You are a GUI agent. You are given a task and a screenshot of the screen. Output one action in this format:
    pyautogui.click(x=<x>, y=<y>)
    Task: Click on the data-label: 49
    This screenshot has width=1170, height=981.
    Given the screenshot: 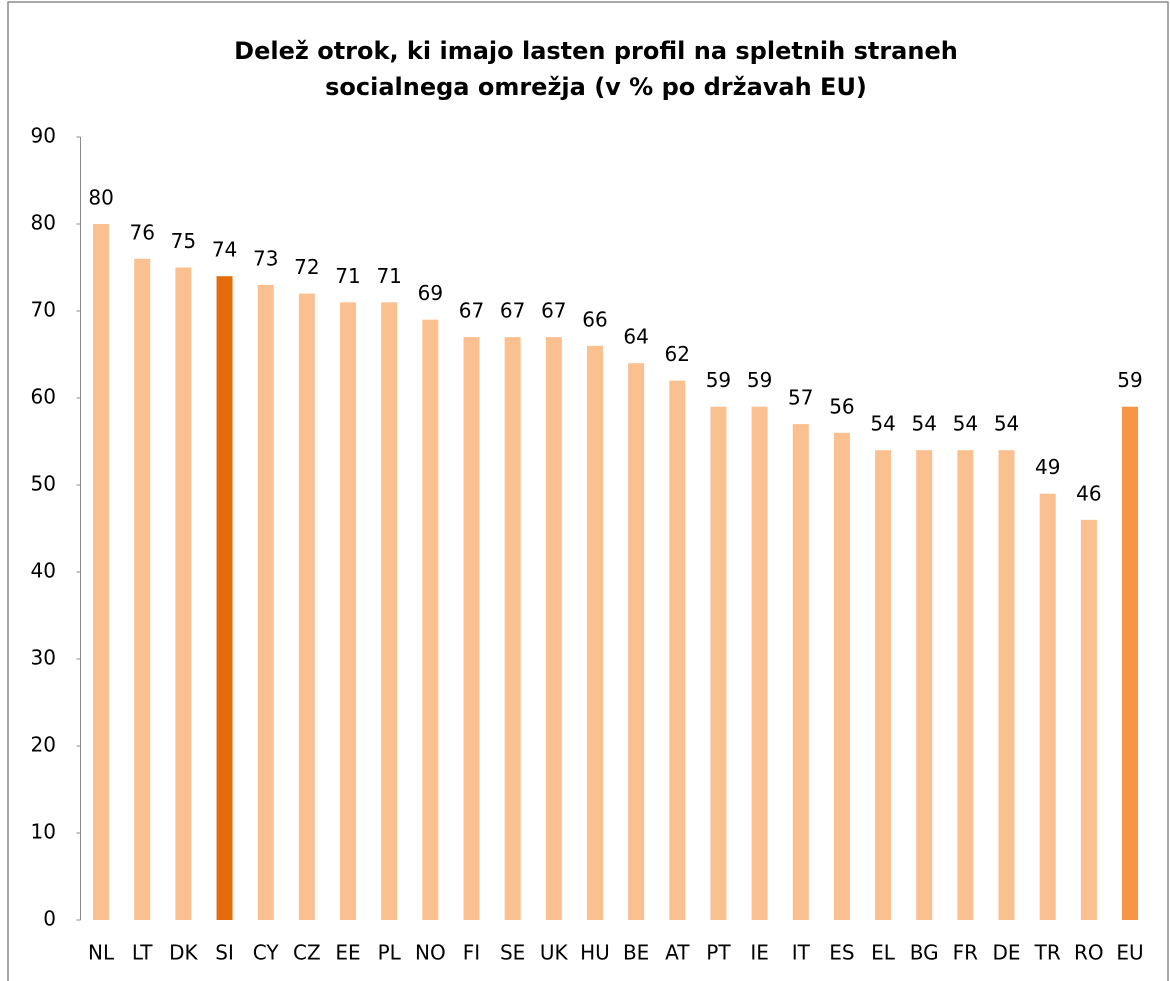 What is the action you would take?
    pyautogui.click(x=1047, y=467)
    